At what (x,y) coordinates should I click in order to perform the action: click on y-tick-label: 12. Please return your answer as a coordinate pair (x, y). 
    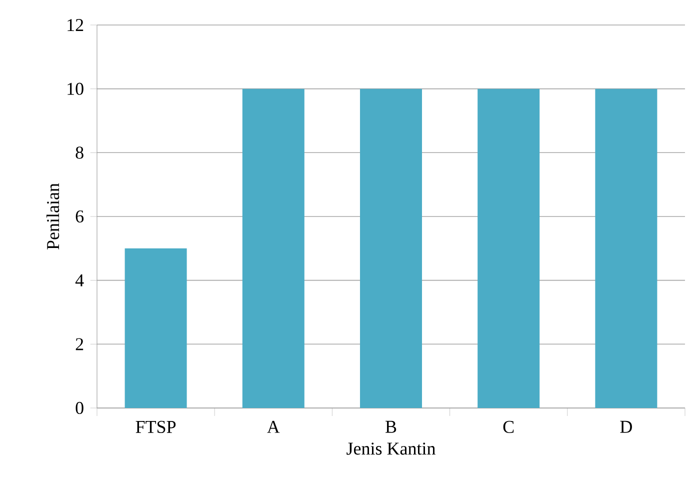
    Looking at the image, I should click on (76, 25).